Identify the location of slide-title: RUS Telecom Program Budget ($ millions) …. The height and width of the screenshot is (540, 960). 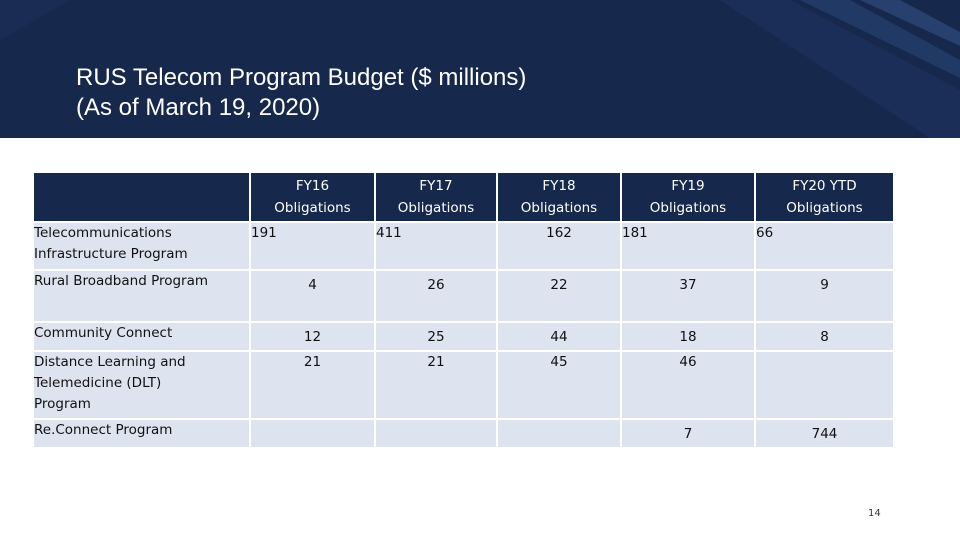
(301, 93).